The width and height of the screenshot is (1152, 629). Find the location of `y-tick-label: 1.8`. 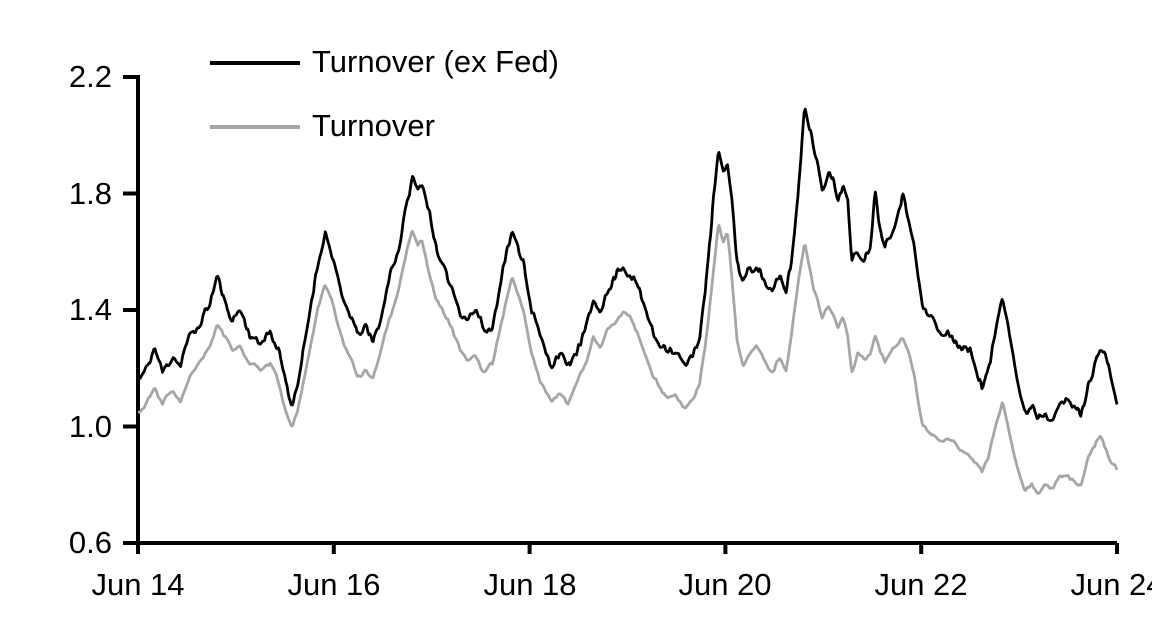

y-tick-label: 1.8 is located at coordinates (90, 193).